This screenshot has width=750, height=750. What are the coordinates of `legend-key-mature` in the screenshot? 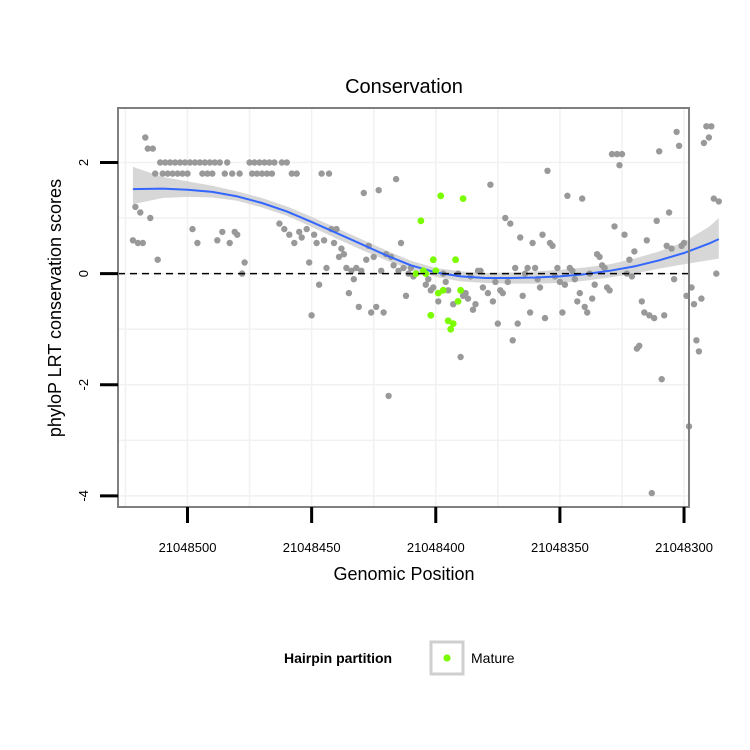 It's located at (447, 658).